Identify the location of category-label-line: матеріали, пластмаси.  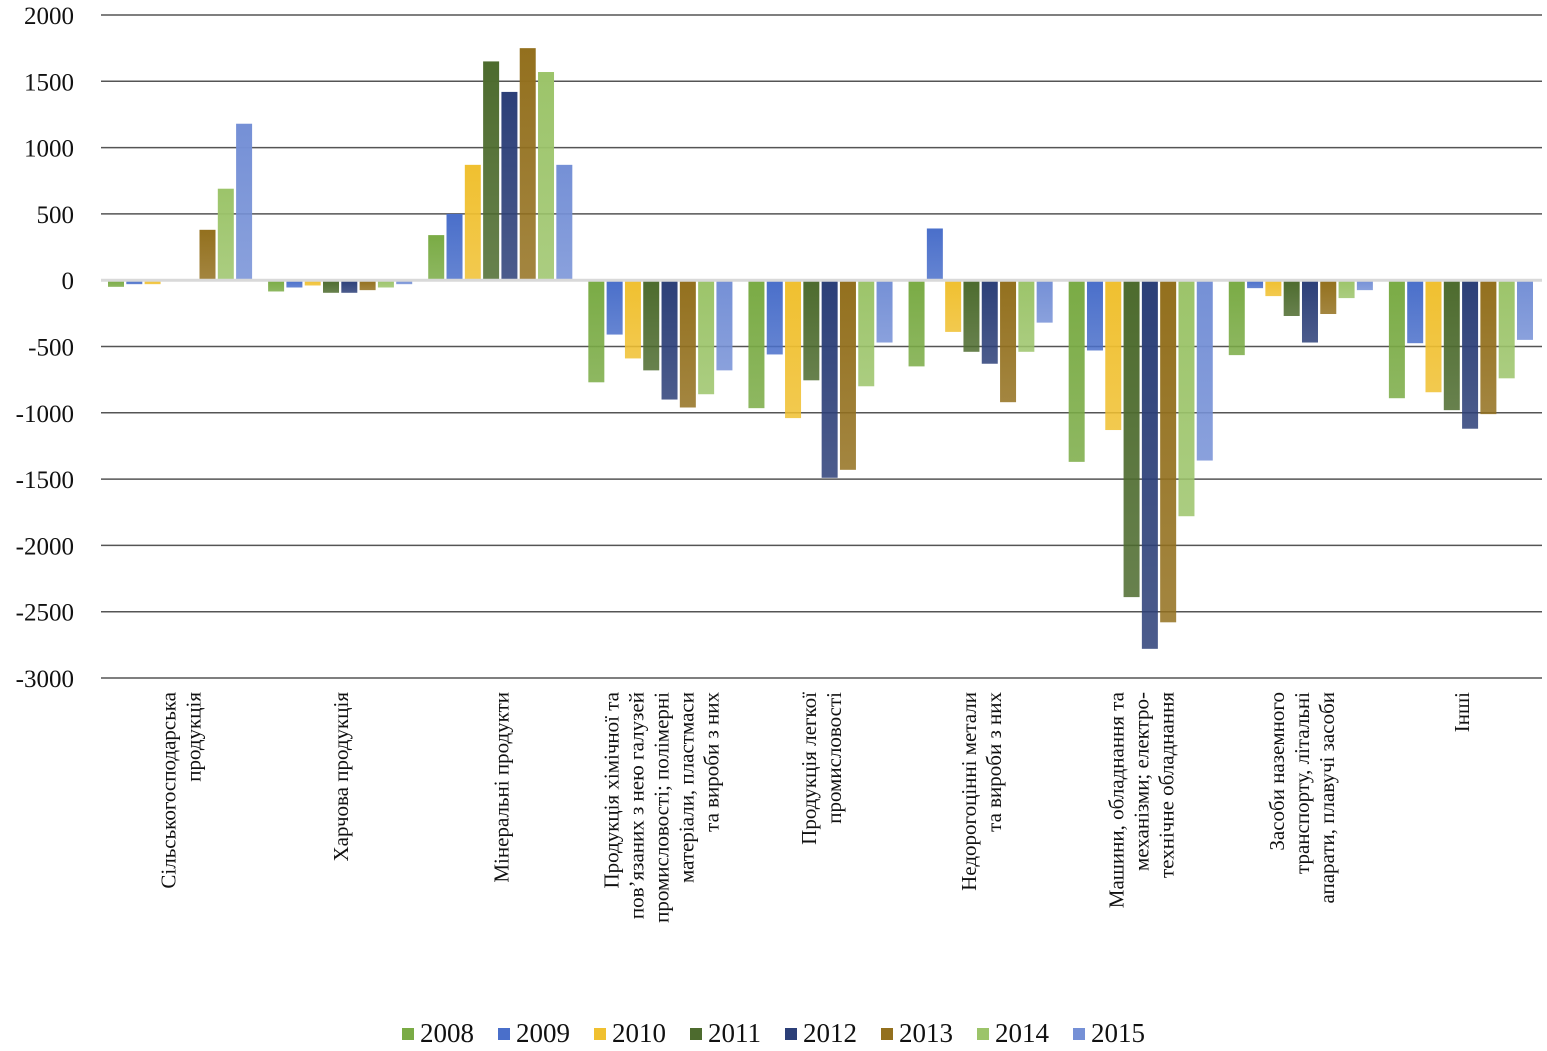
(686, 787).